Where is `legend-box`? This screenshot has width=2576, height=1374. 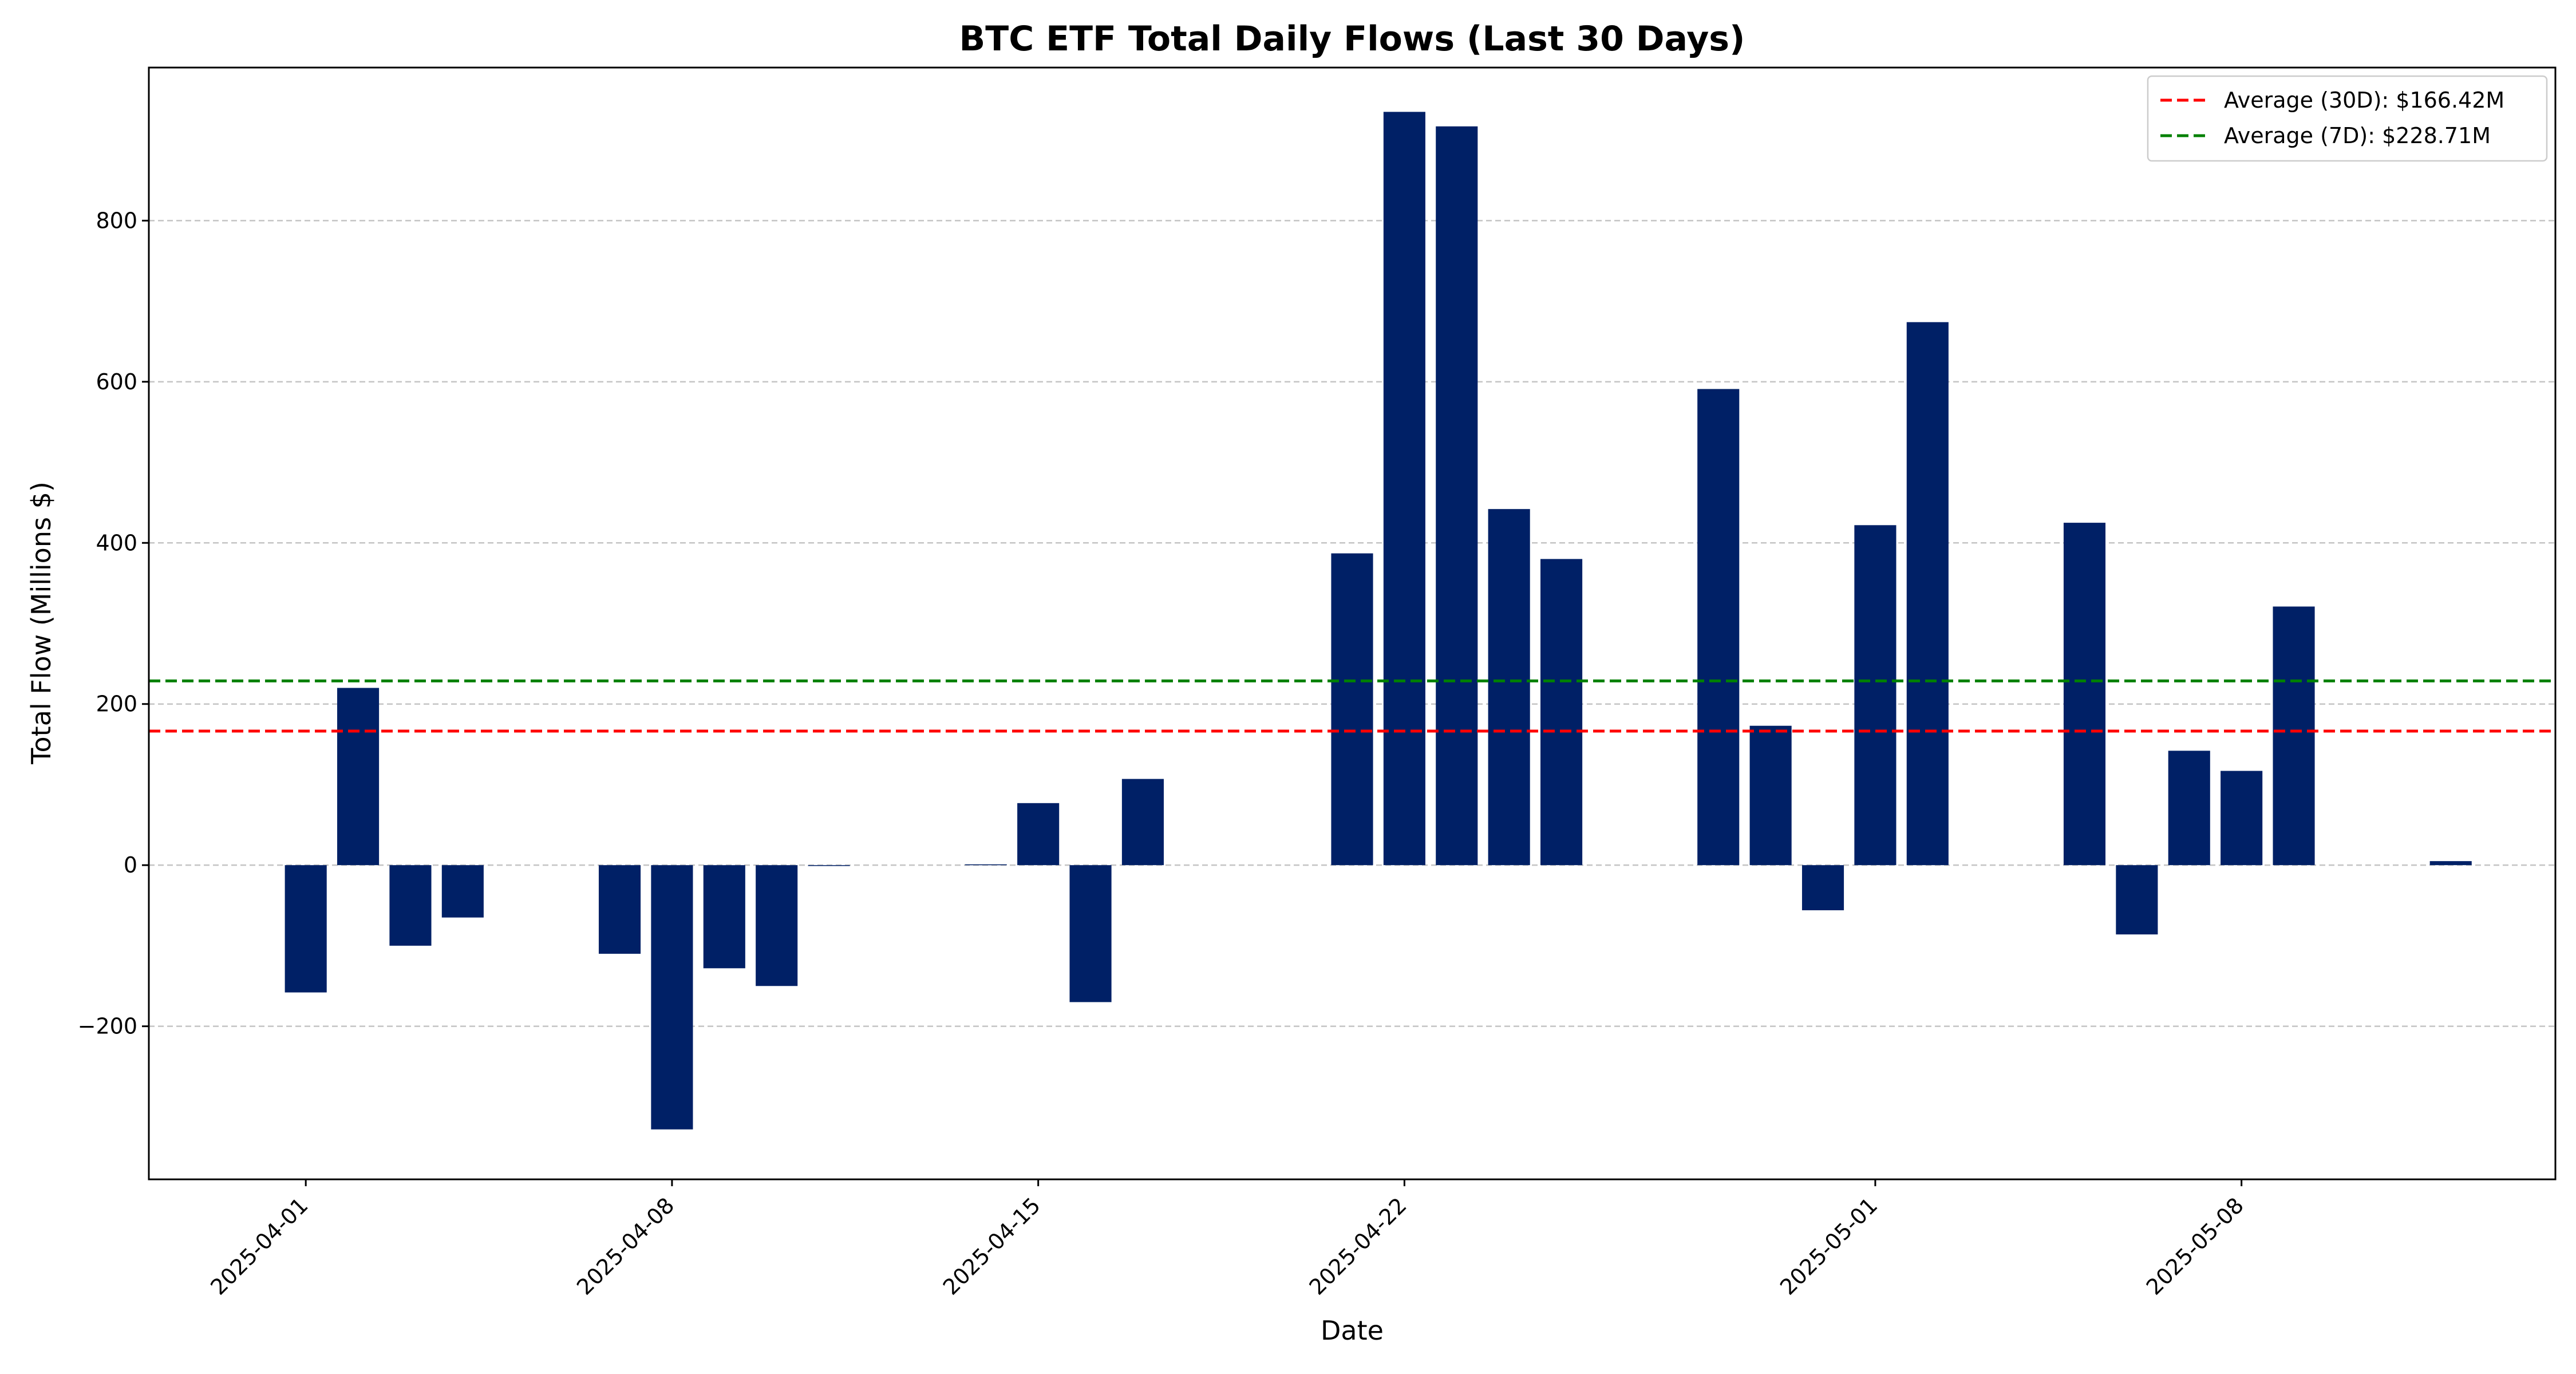 legend-box is located at coordinates (2347, 118).